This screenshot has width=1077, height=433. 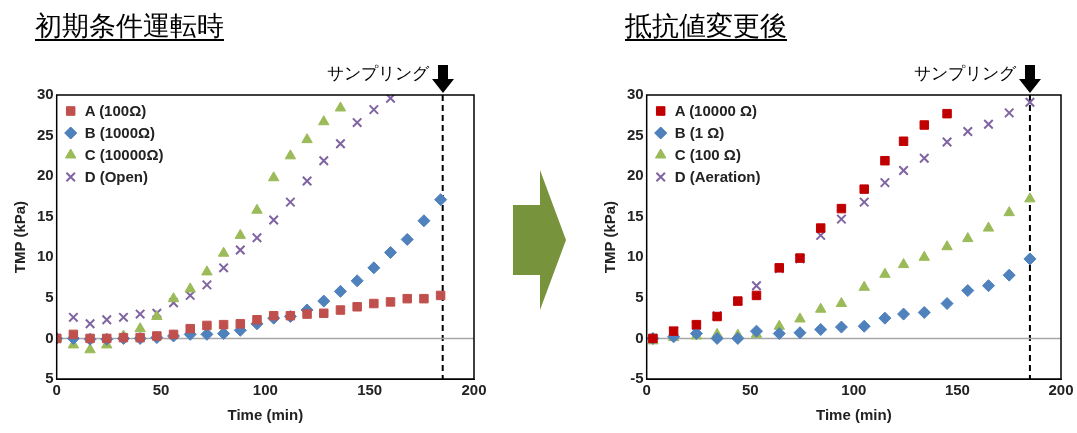 I want to click on legend-label: A (100Ω), so click(x=115, y=111).